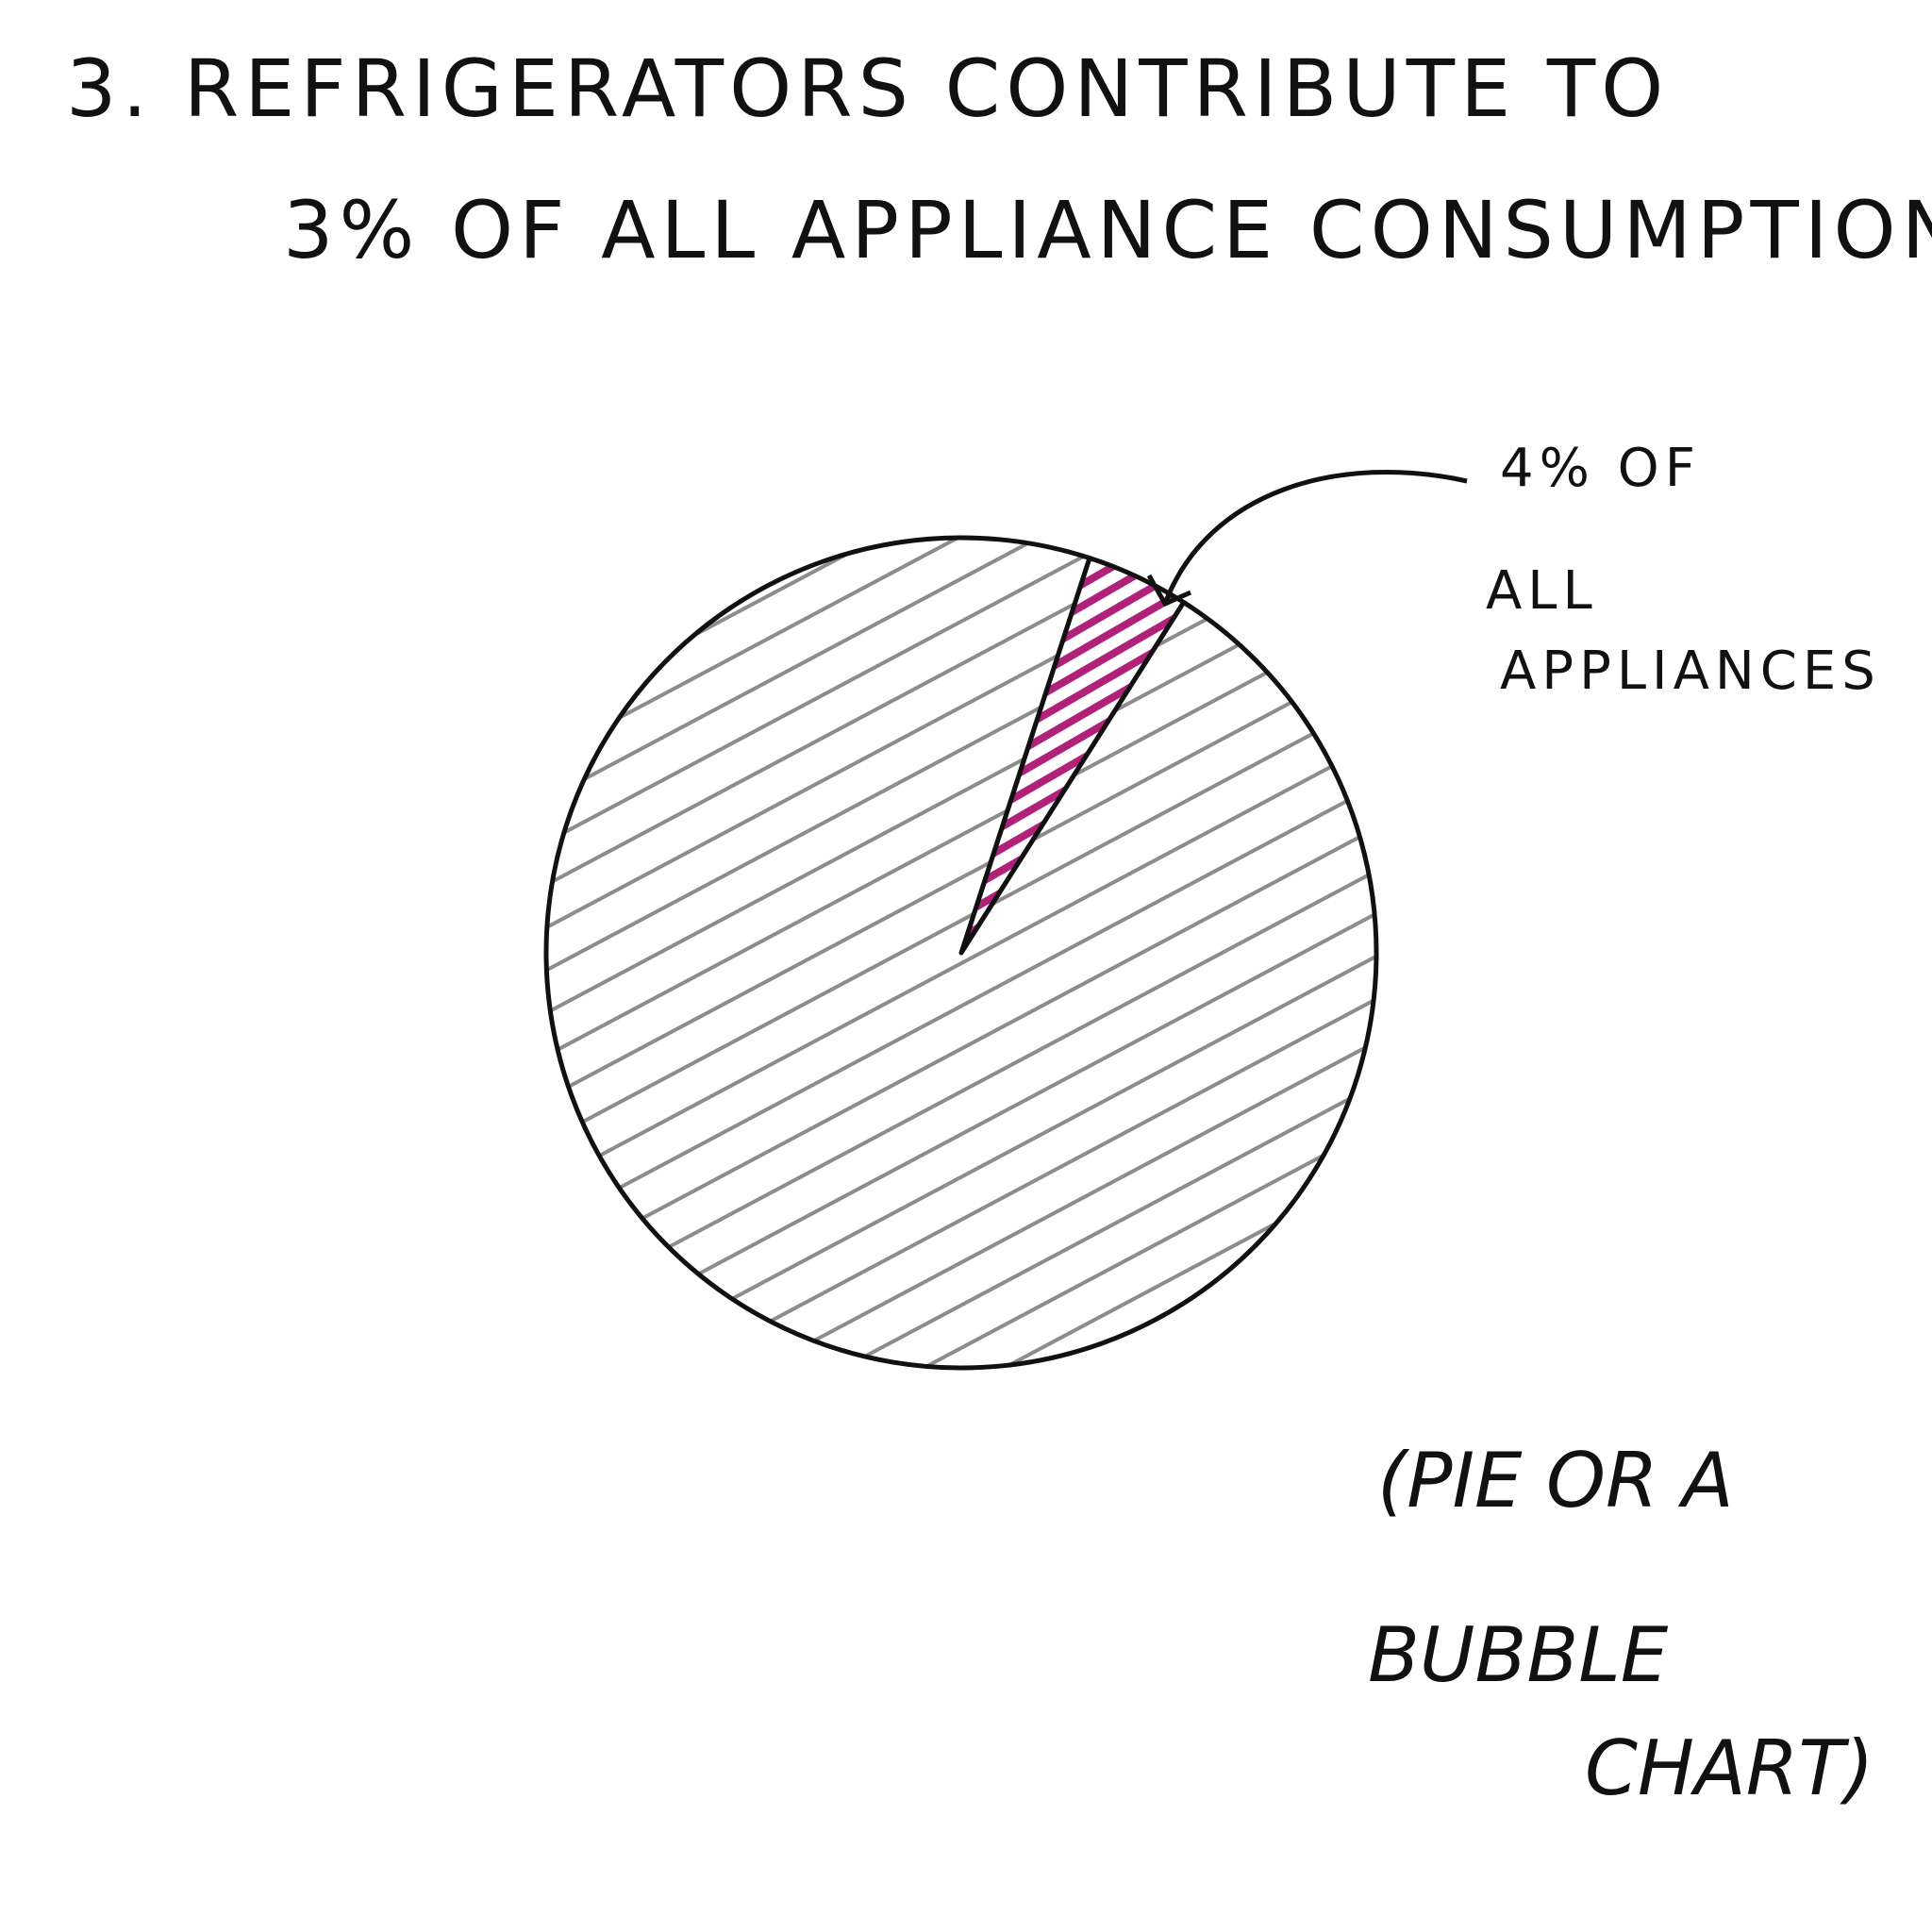 The width and height of the screenshot is (1932, 1932). Describe the element at coordinates (1729, 1768) in the screenshot. I see `note: CHART)` at that location.